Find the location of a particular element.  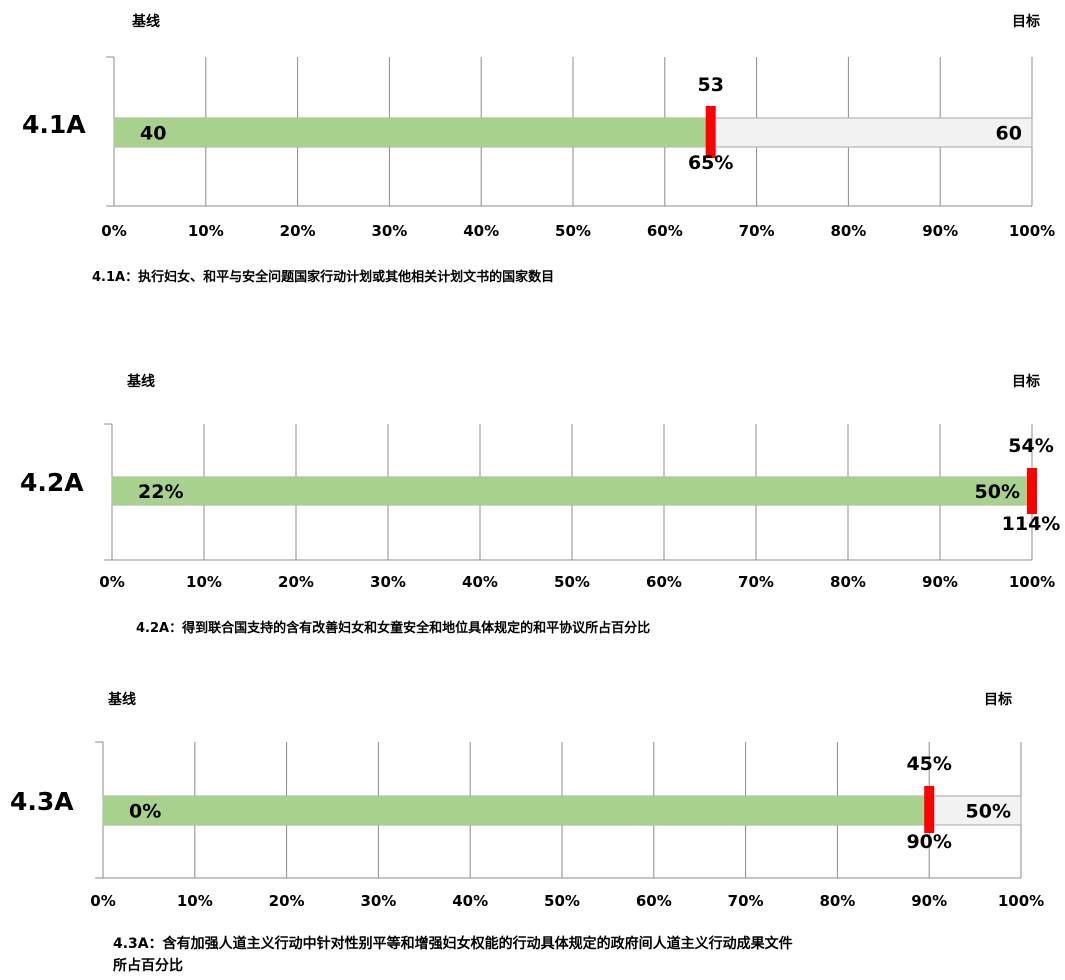

row-label: 4.3A is located at coordinates (42, 801).